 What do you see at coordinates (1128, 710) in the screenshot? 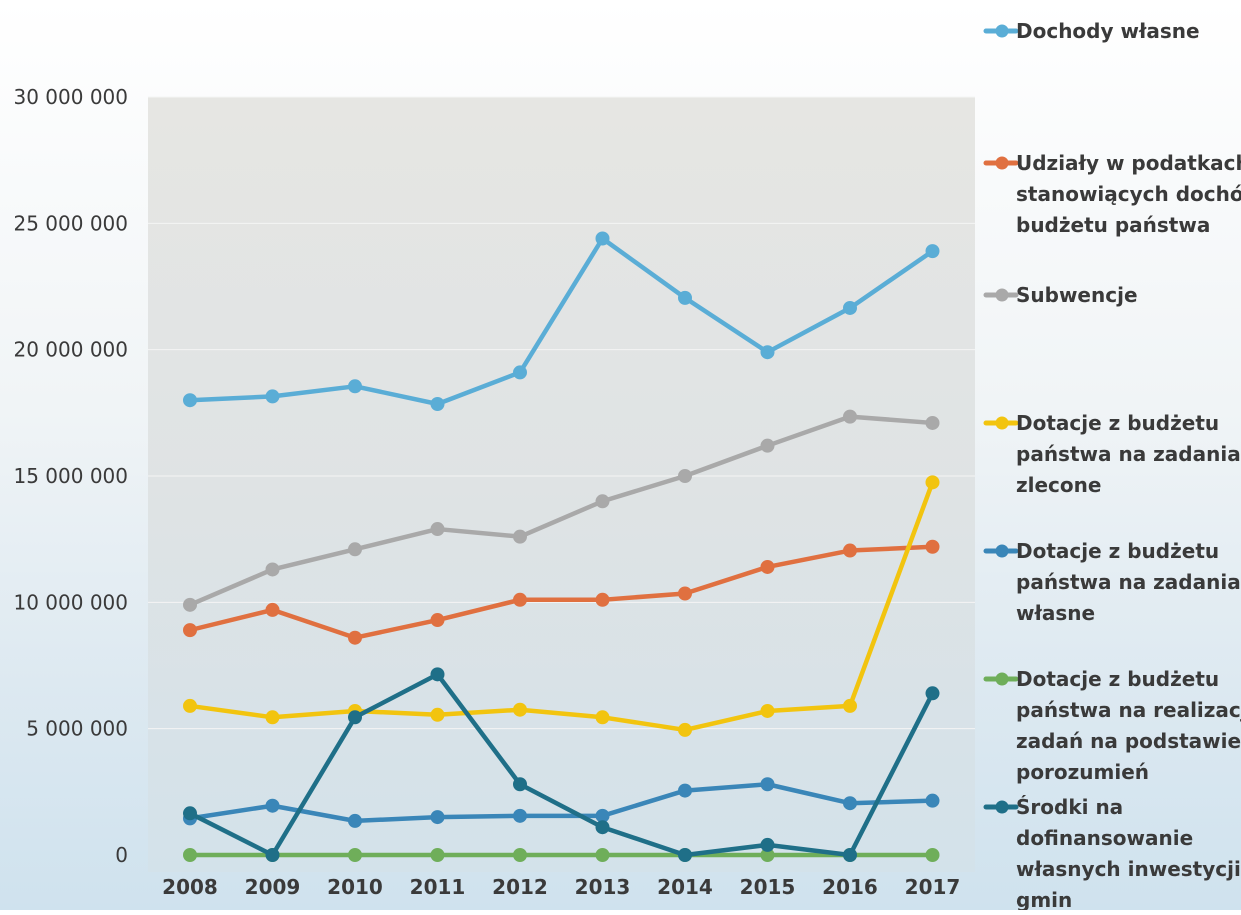
I see `legend-label-line: państwa na realizację` at bounding box center [1128, 710].